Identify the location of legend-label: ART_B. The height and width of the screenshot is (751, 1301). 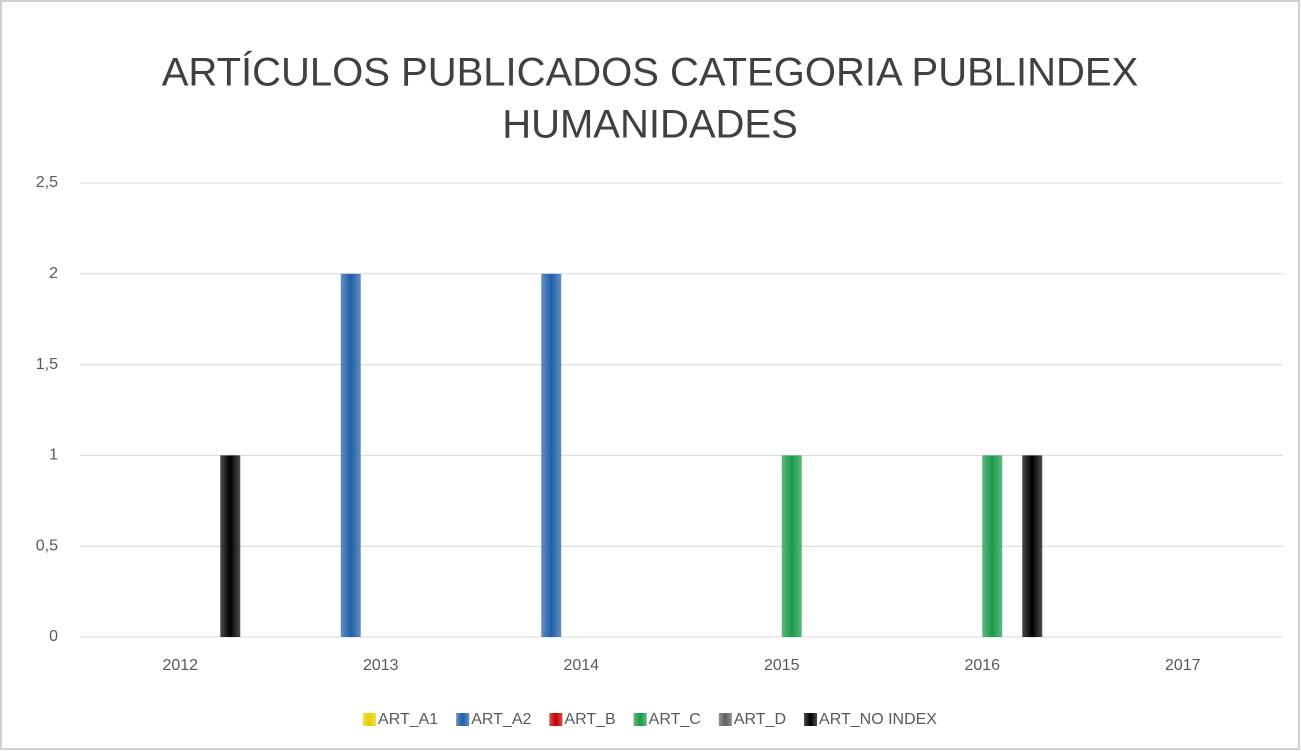
(589, 719).